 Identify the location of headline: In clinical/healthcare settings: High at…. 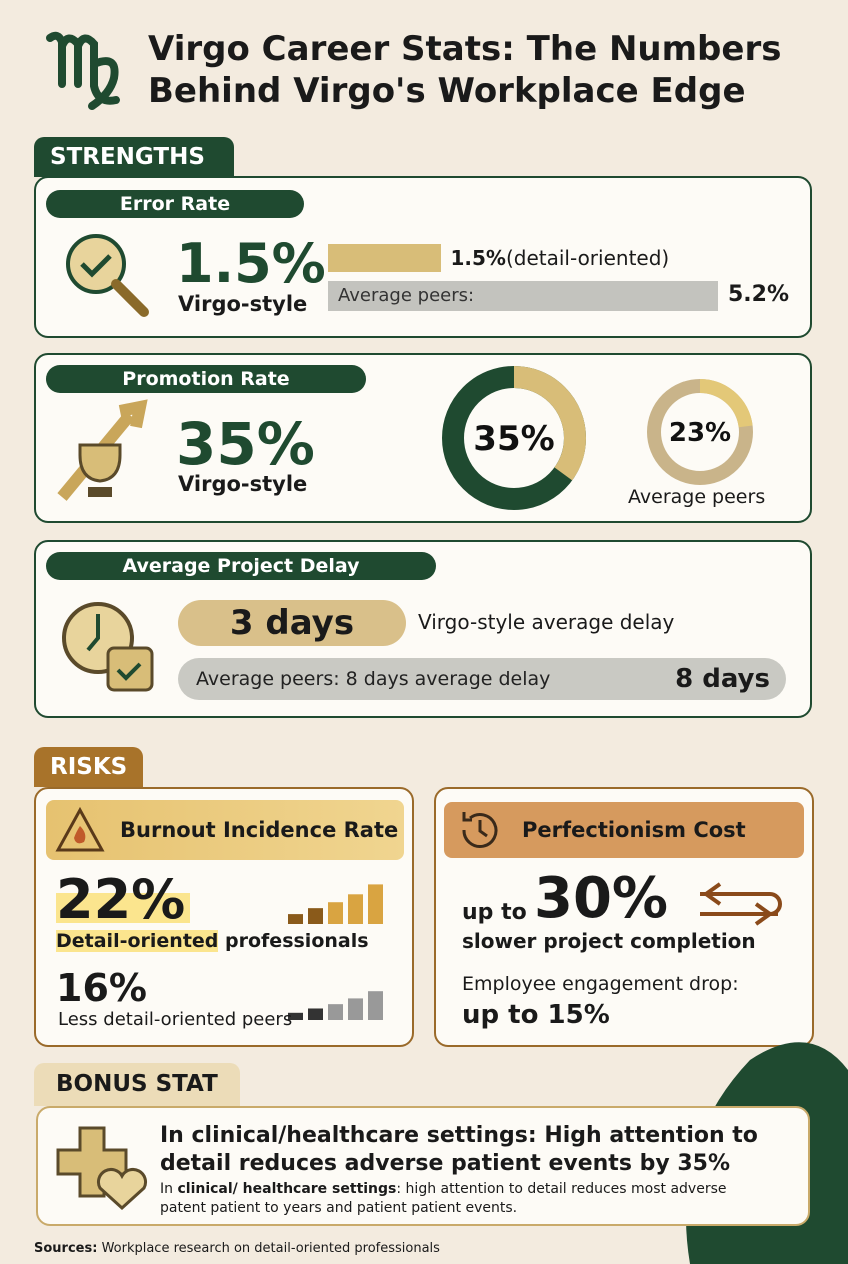
(459, 1149).